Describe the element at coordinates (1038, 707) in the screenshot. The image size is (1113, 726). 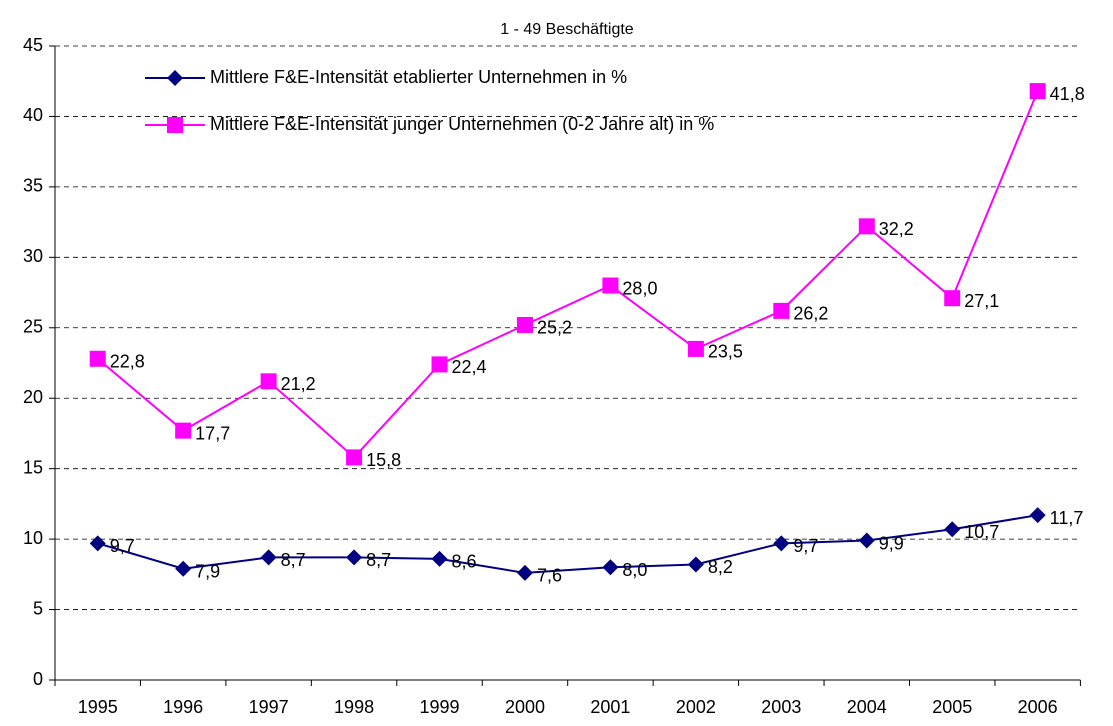
I see `x-tick-label: 2006` at that location.